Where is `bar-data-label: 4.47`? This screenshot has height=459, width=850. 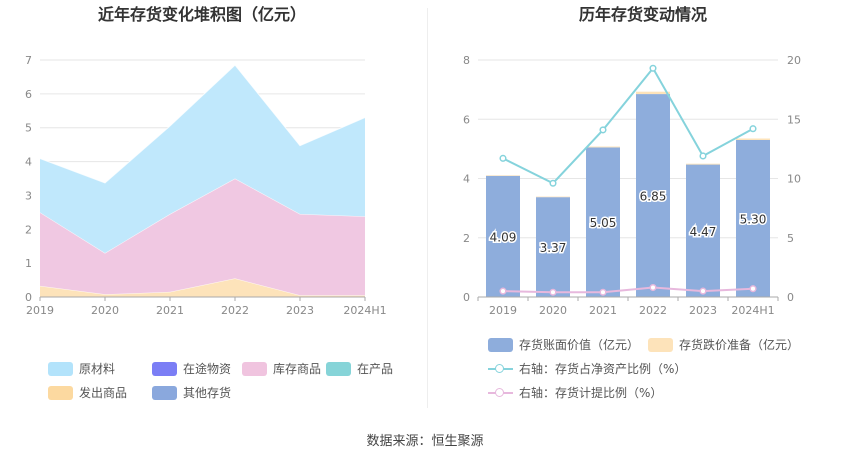 bar-data-label: 4.47 is located at coordinates (703, 232).